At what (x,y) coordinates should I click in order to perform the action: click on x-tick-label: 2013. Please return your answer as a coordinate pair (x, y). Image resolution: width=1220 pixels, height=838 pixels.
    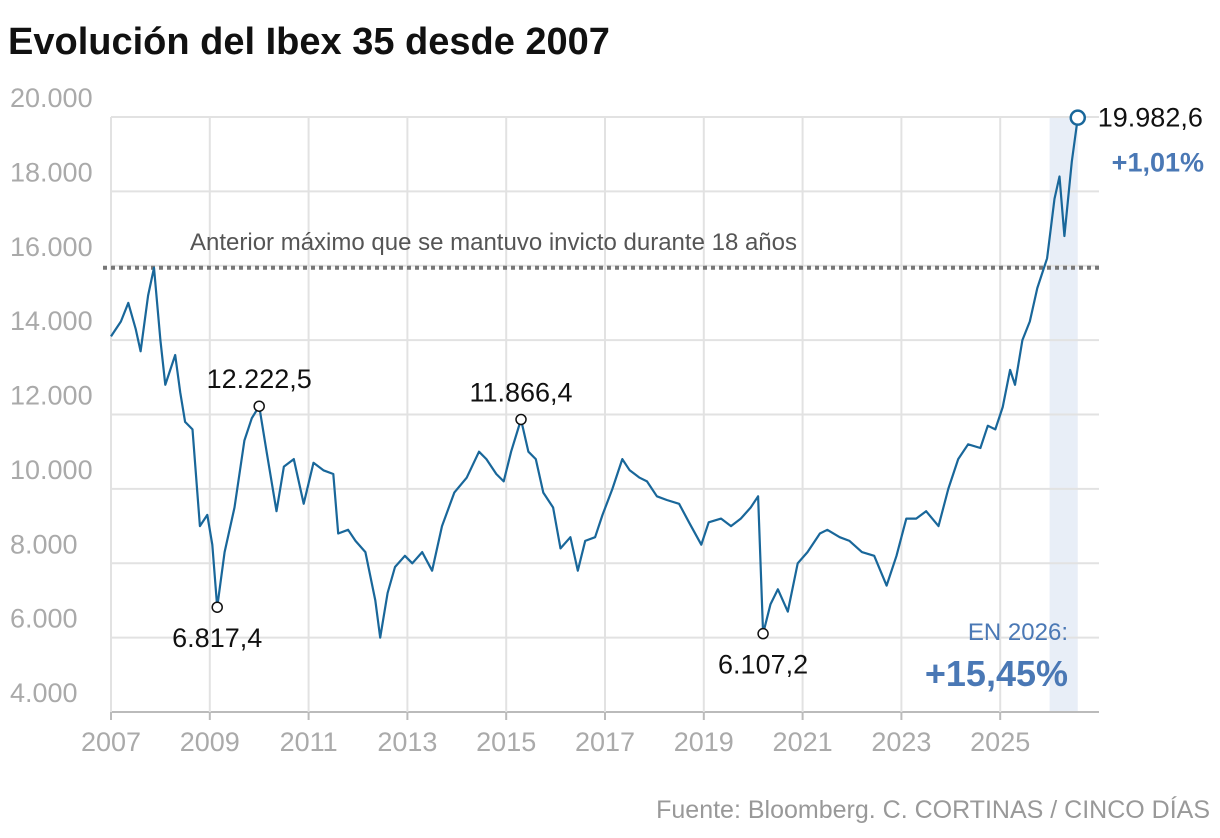
    Looking at the image, I should click on (407, 742).